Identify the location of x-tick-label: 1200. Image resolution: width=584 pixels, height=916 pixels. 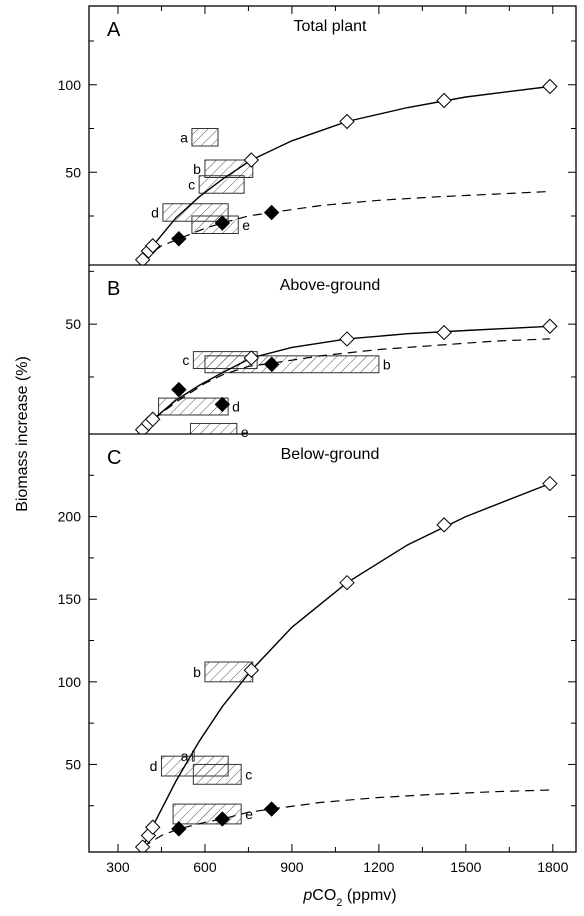
(378, 867).